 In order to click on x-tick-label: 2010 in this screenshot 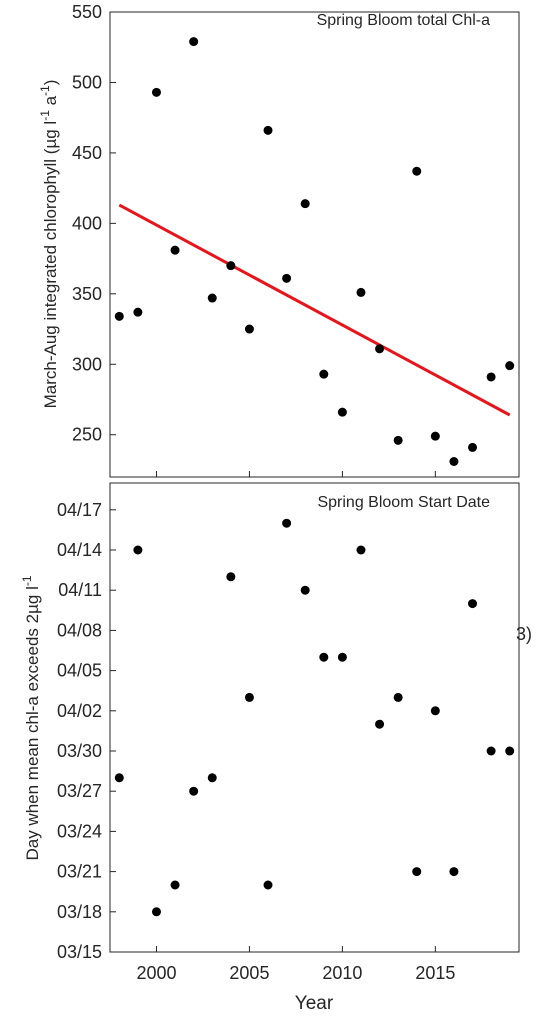, I will do `click(342, 973)`.